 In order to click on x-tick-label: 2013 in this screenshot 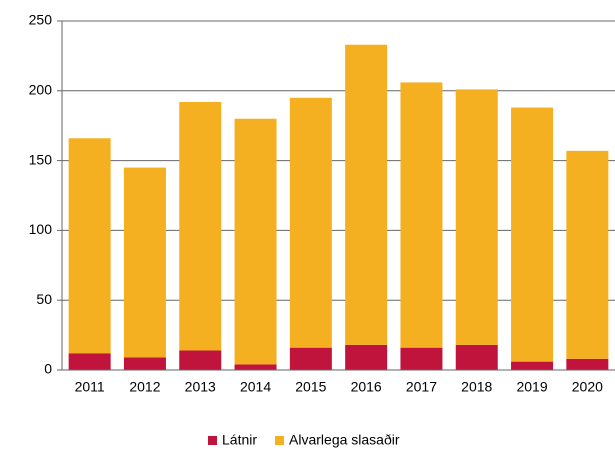, I will do `click(200, 387)`.